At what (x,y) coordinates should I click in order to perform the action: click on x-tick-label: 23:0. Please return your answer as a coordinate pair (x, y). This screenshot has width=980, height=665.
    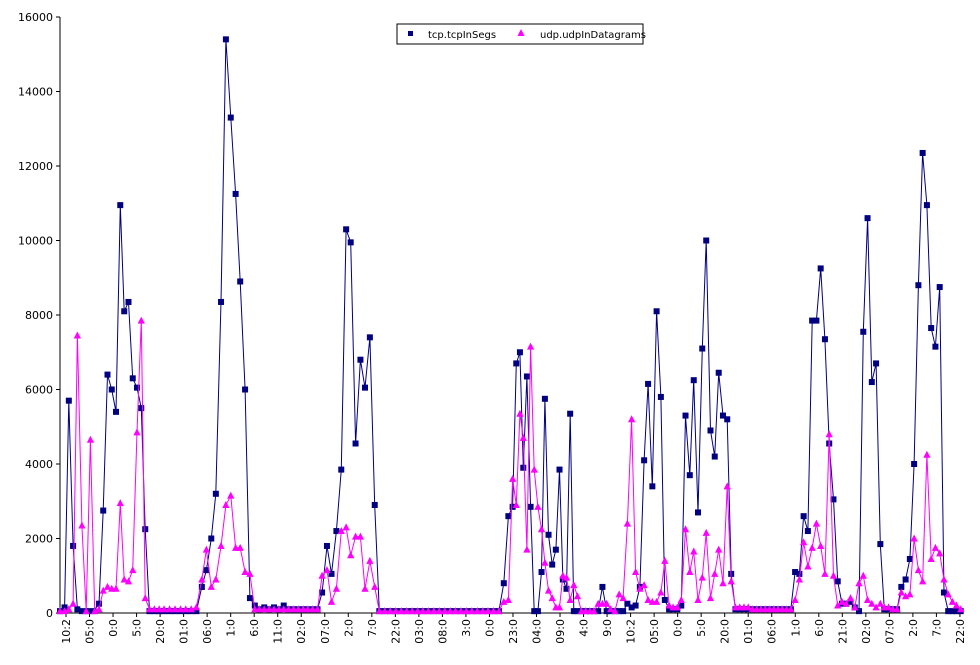
    Looking at the image, I should click on (513, 631).